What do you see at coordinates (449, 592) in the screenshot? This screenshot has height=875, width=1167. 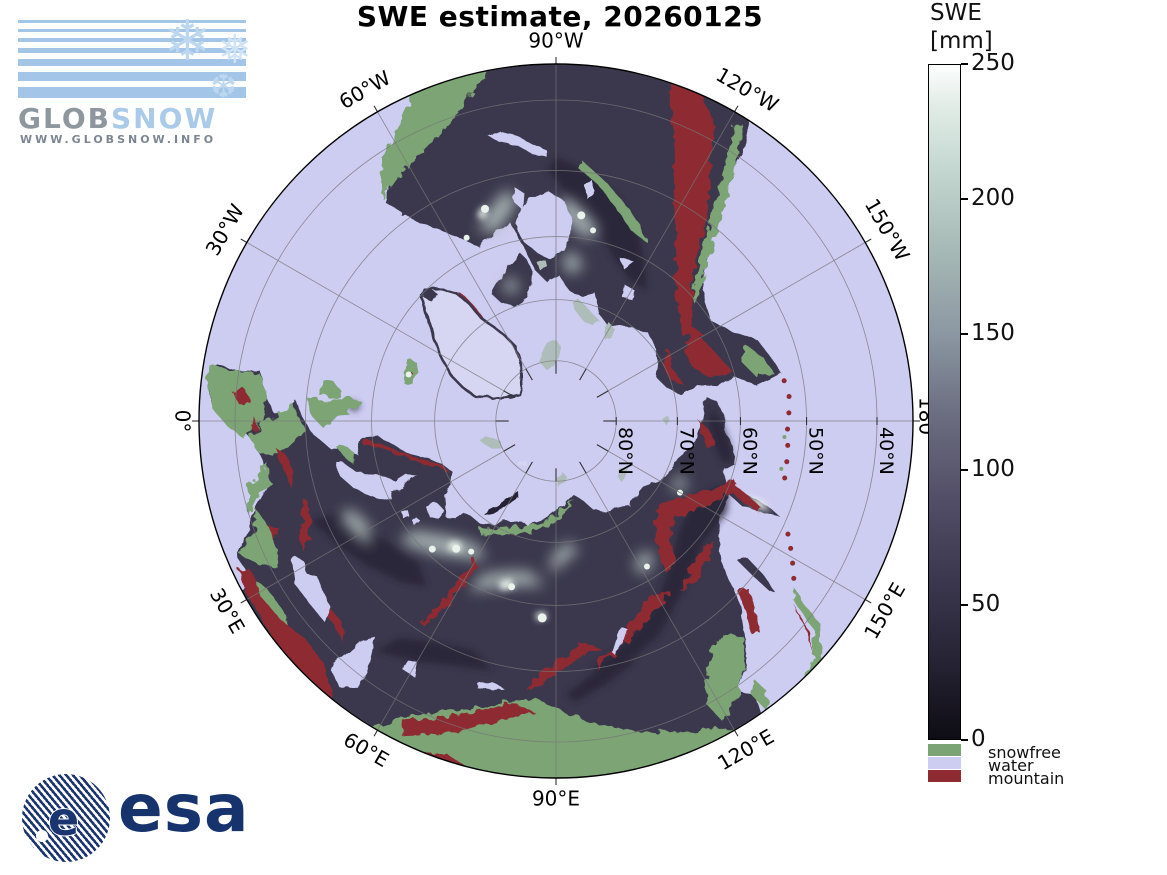 I see `map-region-urals-red` at bounding box center [449, 592].